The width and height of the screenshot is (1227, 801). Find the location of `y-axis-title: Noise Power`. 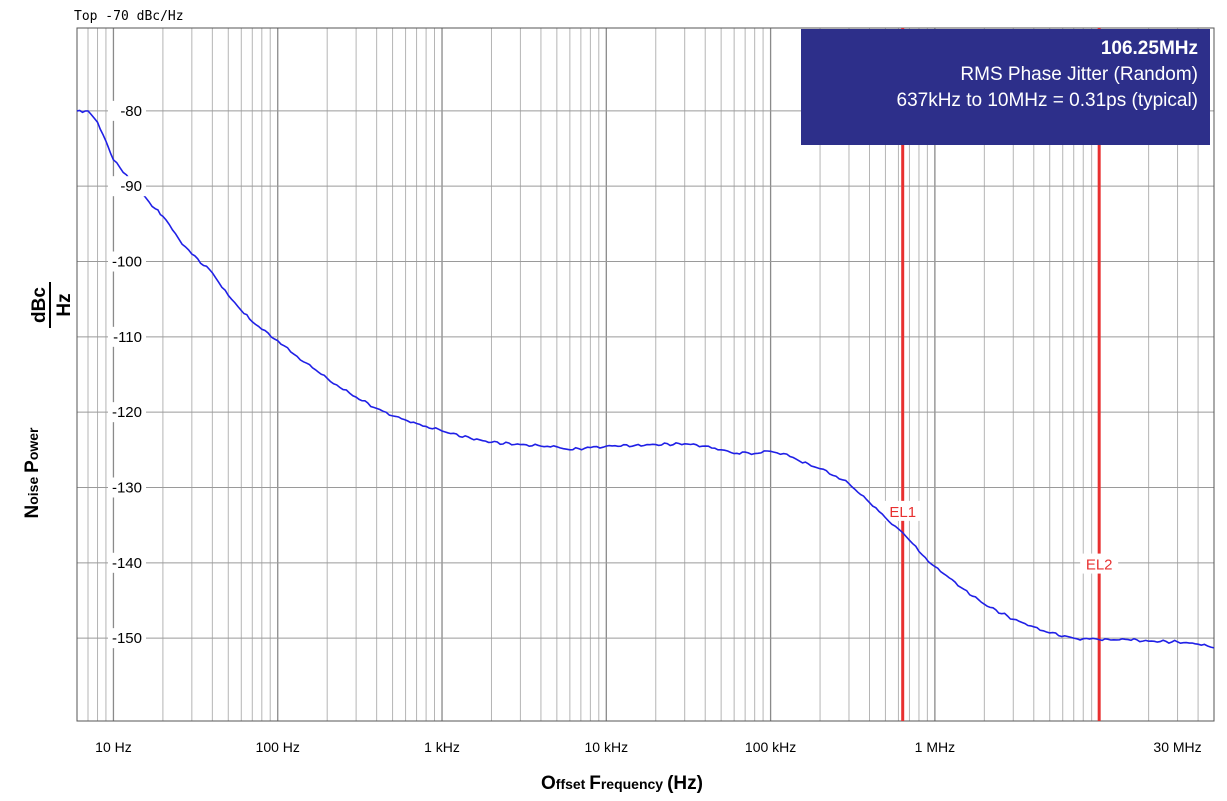

y-axis-title: Noise Power is located at coordinates (32, 473).